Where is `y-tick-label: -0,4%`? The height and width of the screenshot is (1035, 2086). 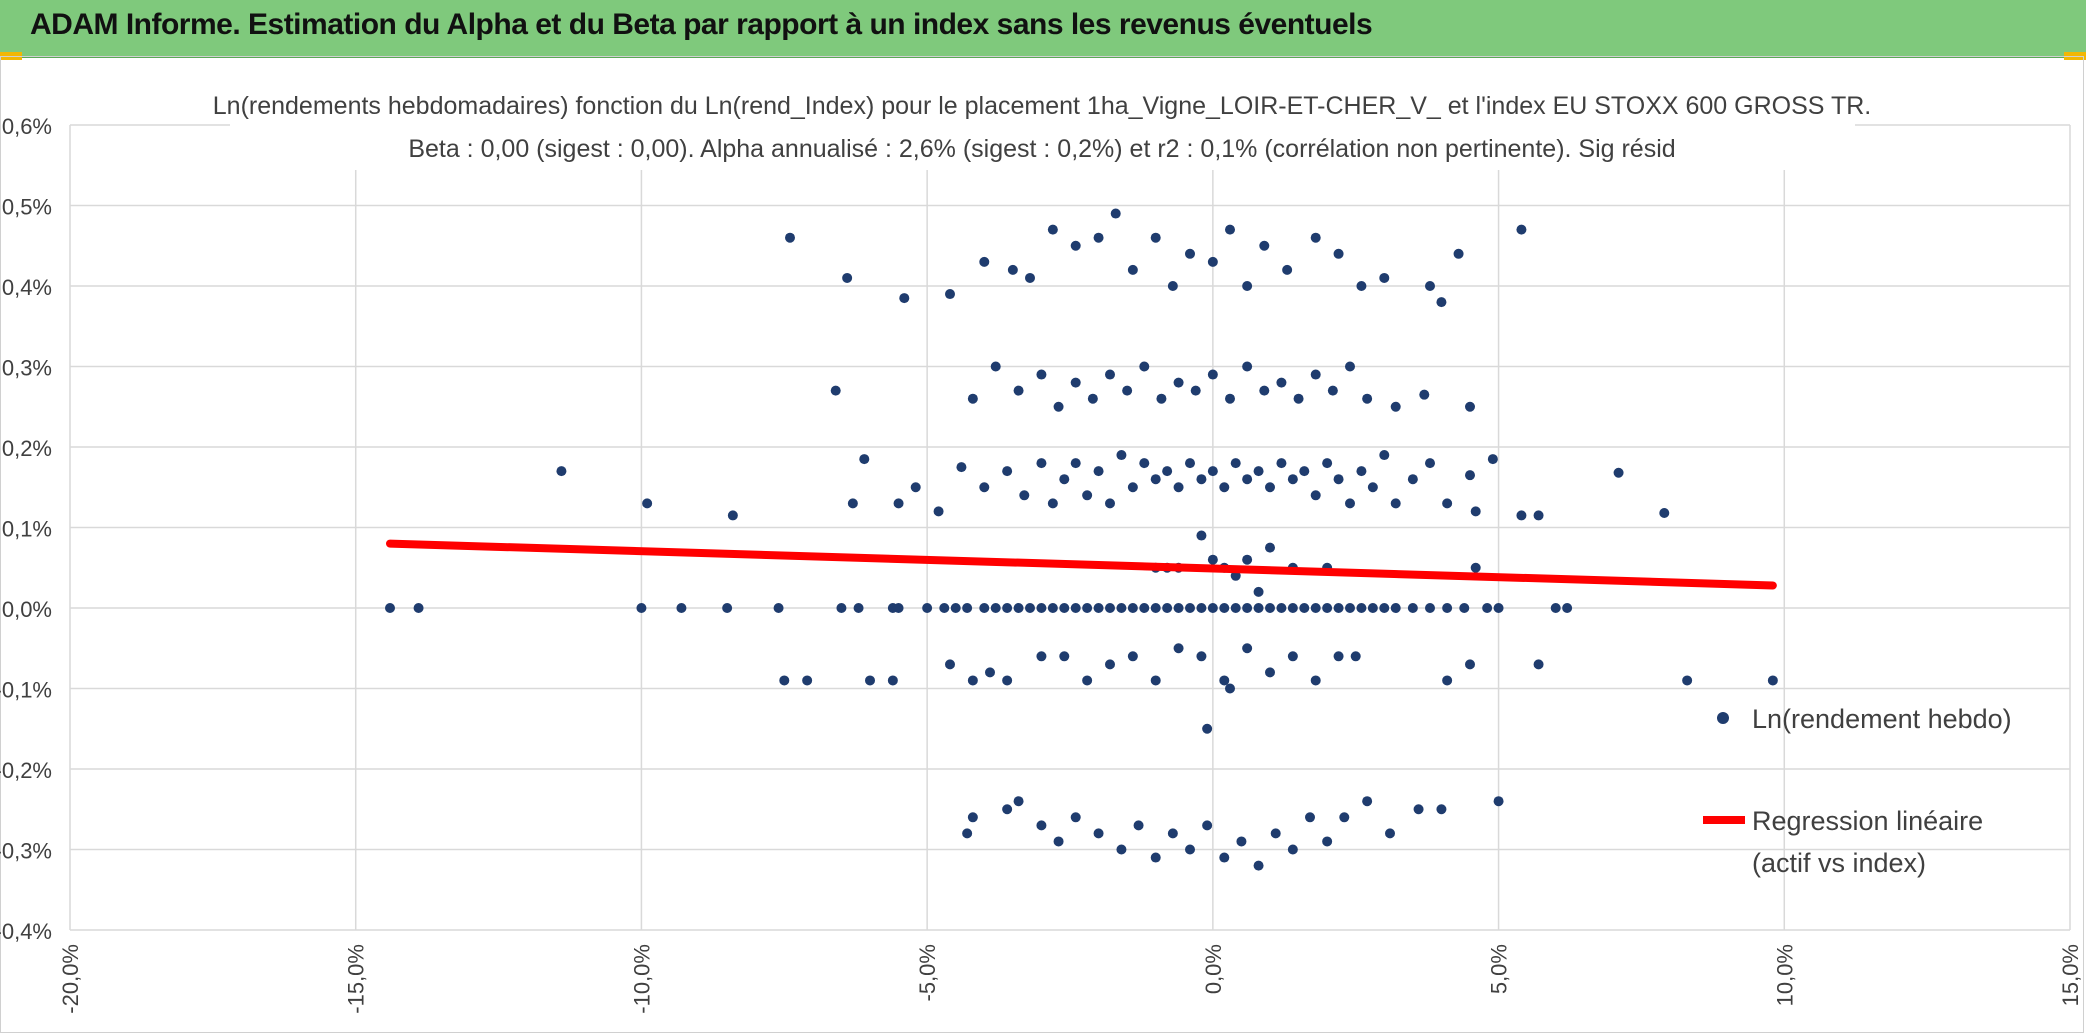
y-tick-label: -0,4% is located at coordinates (26, 931).